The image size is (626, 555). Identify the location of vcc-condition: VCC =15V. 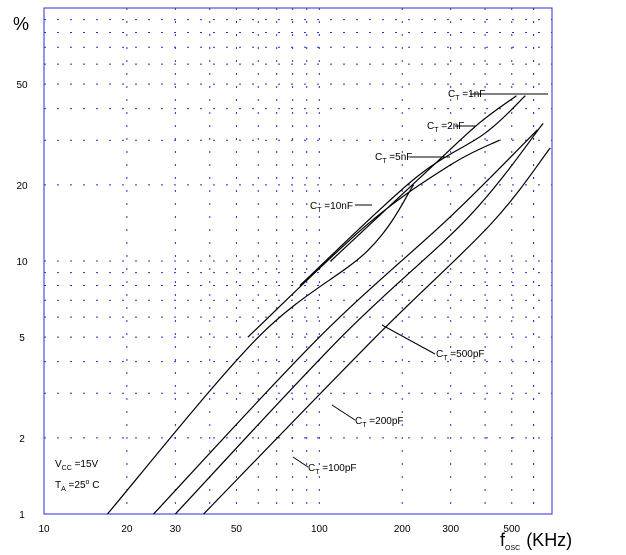
(77, 465).